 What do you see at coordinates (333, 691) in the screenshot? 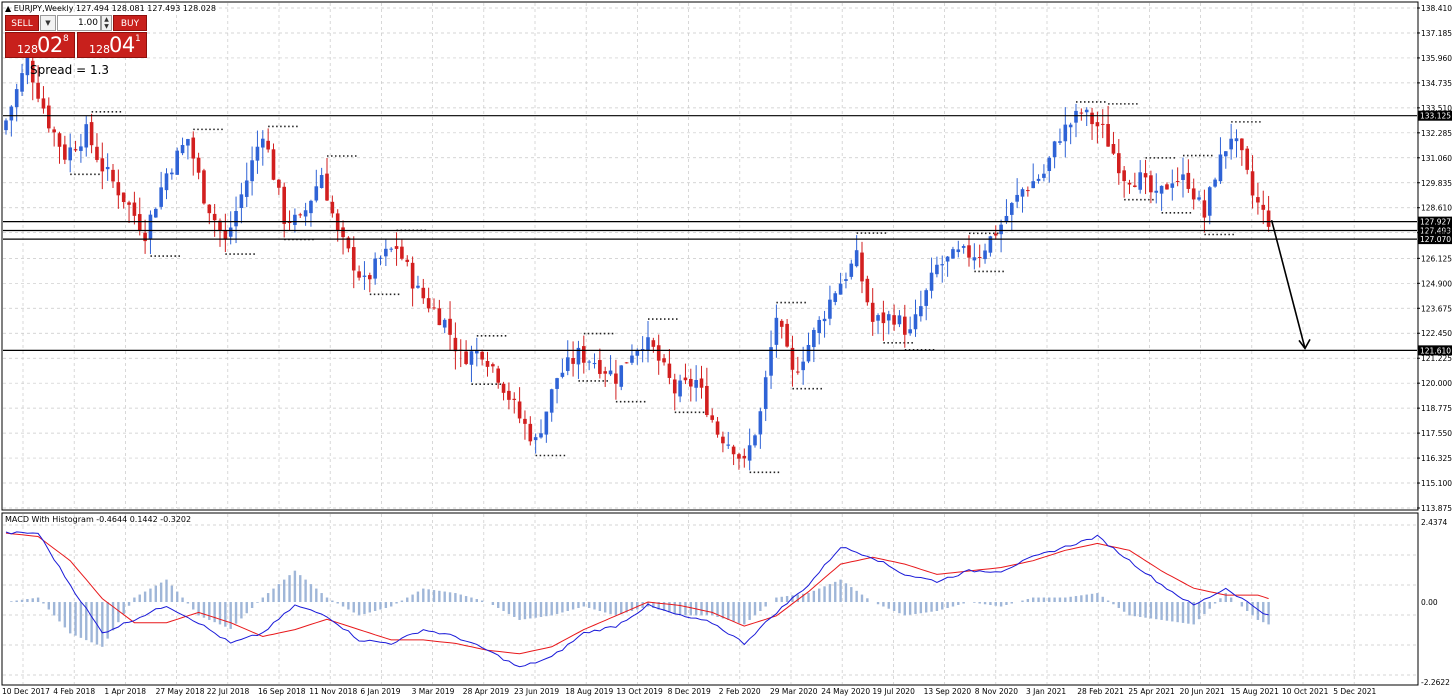
I see `time-tick-label: 11 Nov 2018` at bounding box center [333, 691].